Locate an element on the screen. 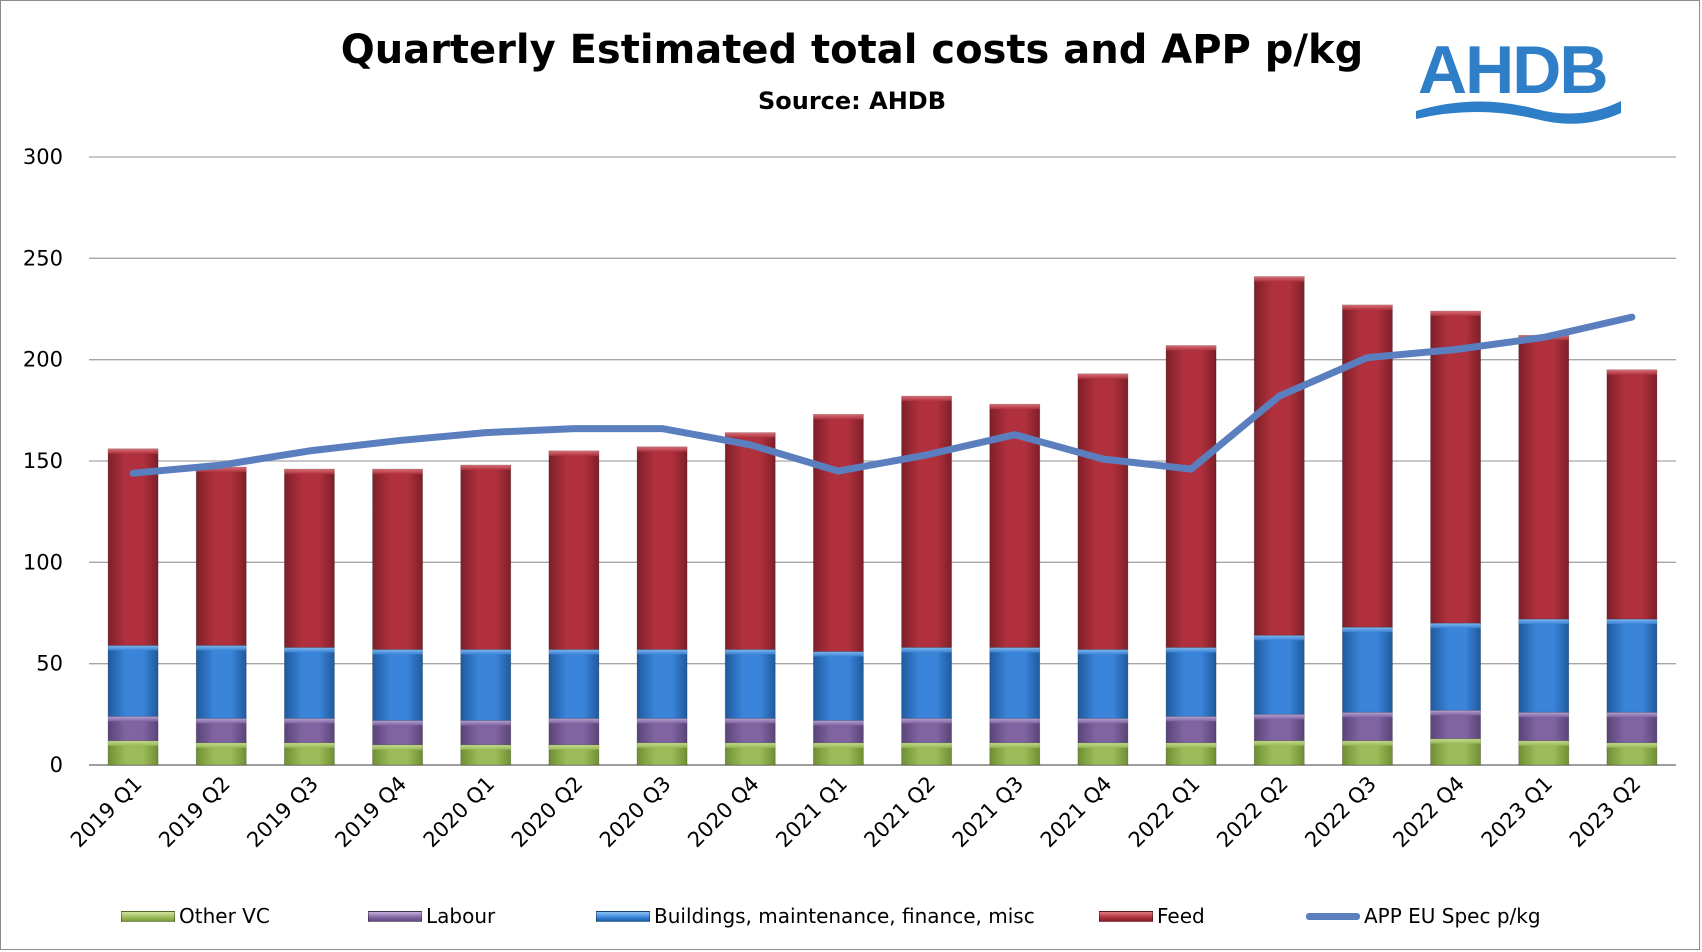  x-tick-label: 2020 Q4 is located at coordinates (723, 812).